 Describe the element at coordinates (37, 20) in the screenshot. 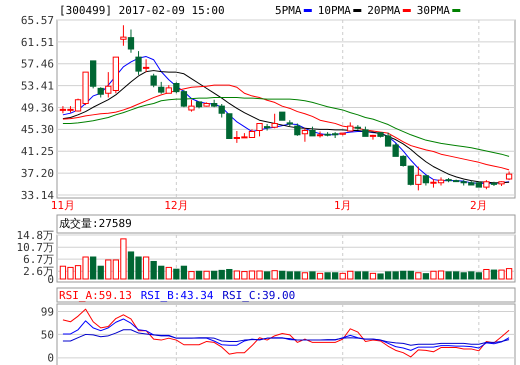

I see `y-tick-label: 65.57` at that location.